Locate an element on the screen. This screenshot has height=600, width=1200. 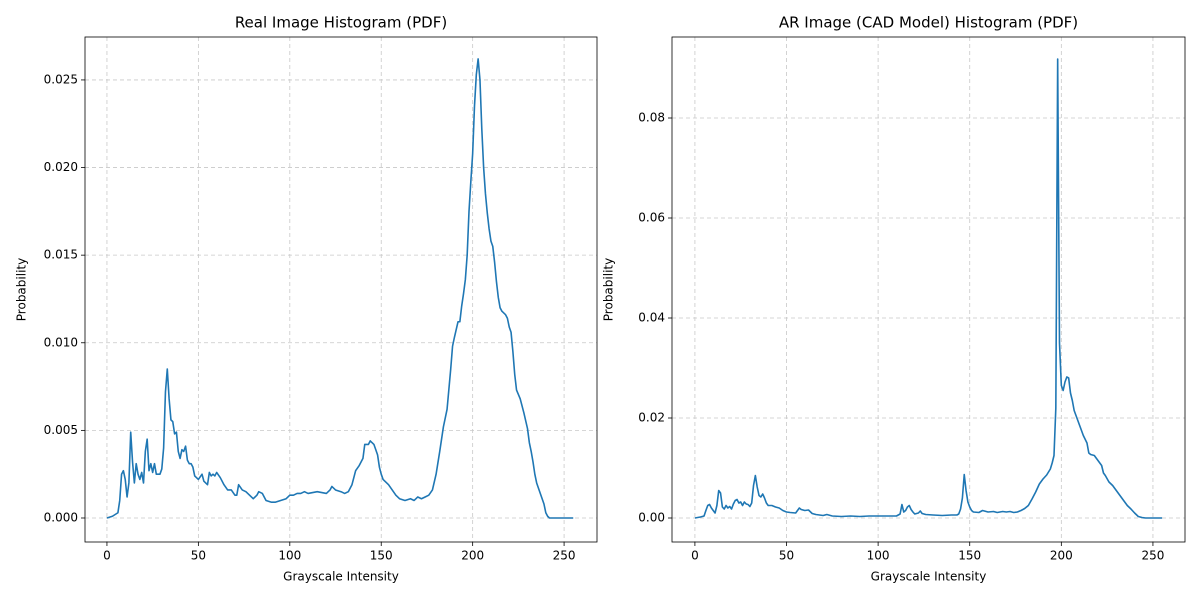
y-tick-label: 0.06 is located at coordinates (651, 218).